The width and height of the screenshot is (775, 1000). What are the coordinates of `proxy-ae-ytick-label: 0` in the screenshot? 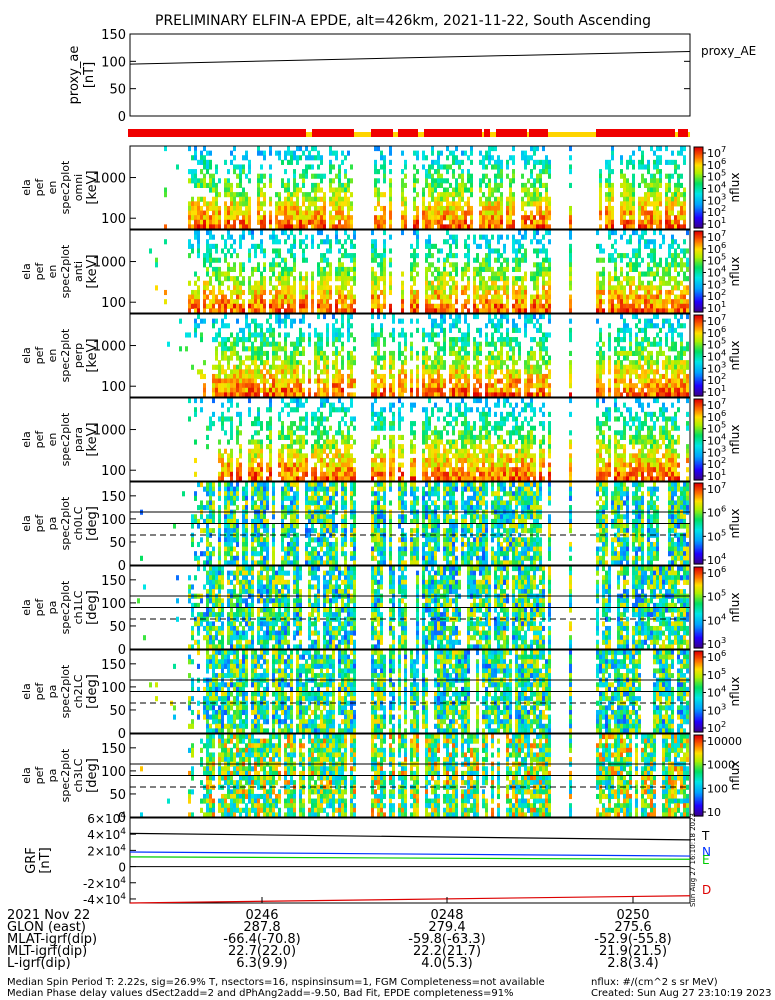 It's located at (122, 117).